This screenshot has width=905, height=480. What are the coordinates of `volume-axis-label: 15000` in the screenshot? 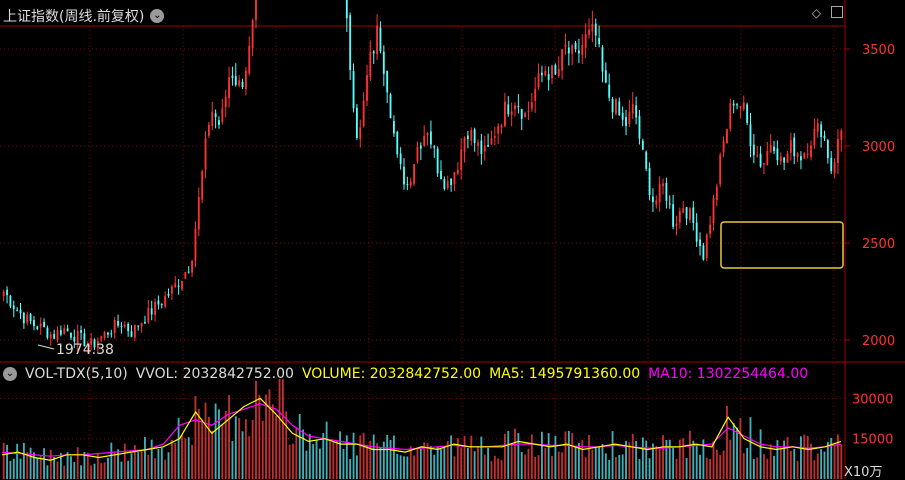 It's located at (872, 440).